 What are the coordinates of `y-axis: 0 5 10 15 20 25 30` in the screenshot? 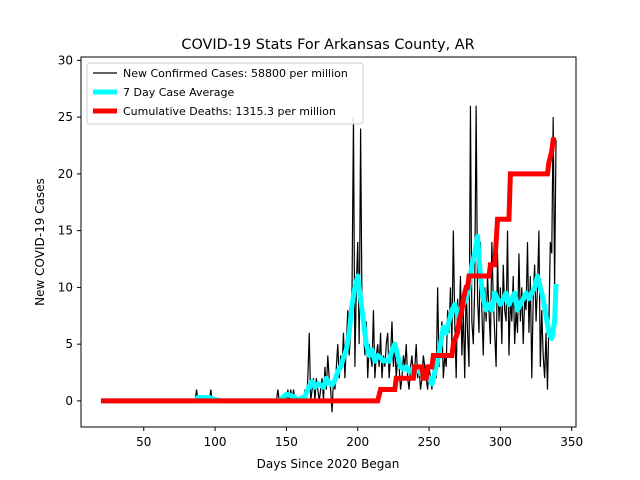 It's located at (69, 230).